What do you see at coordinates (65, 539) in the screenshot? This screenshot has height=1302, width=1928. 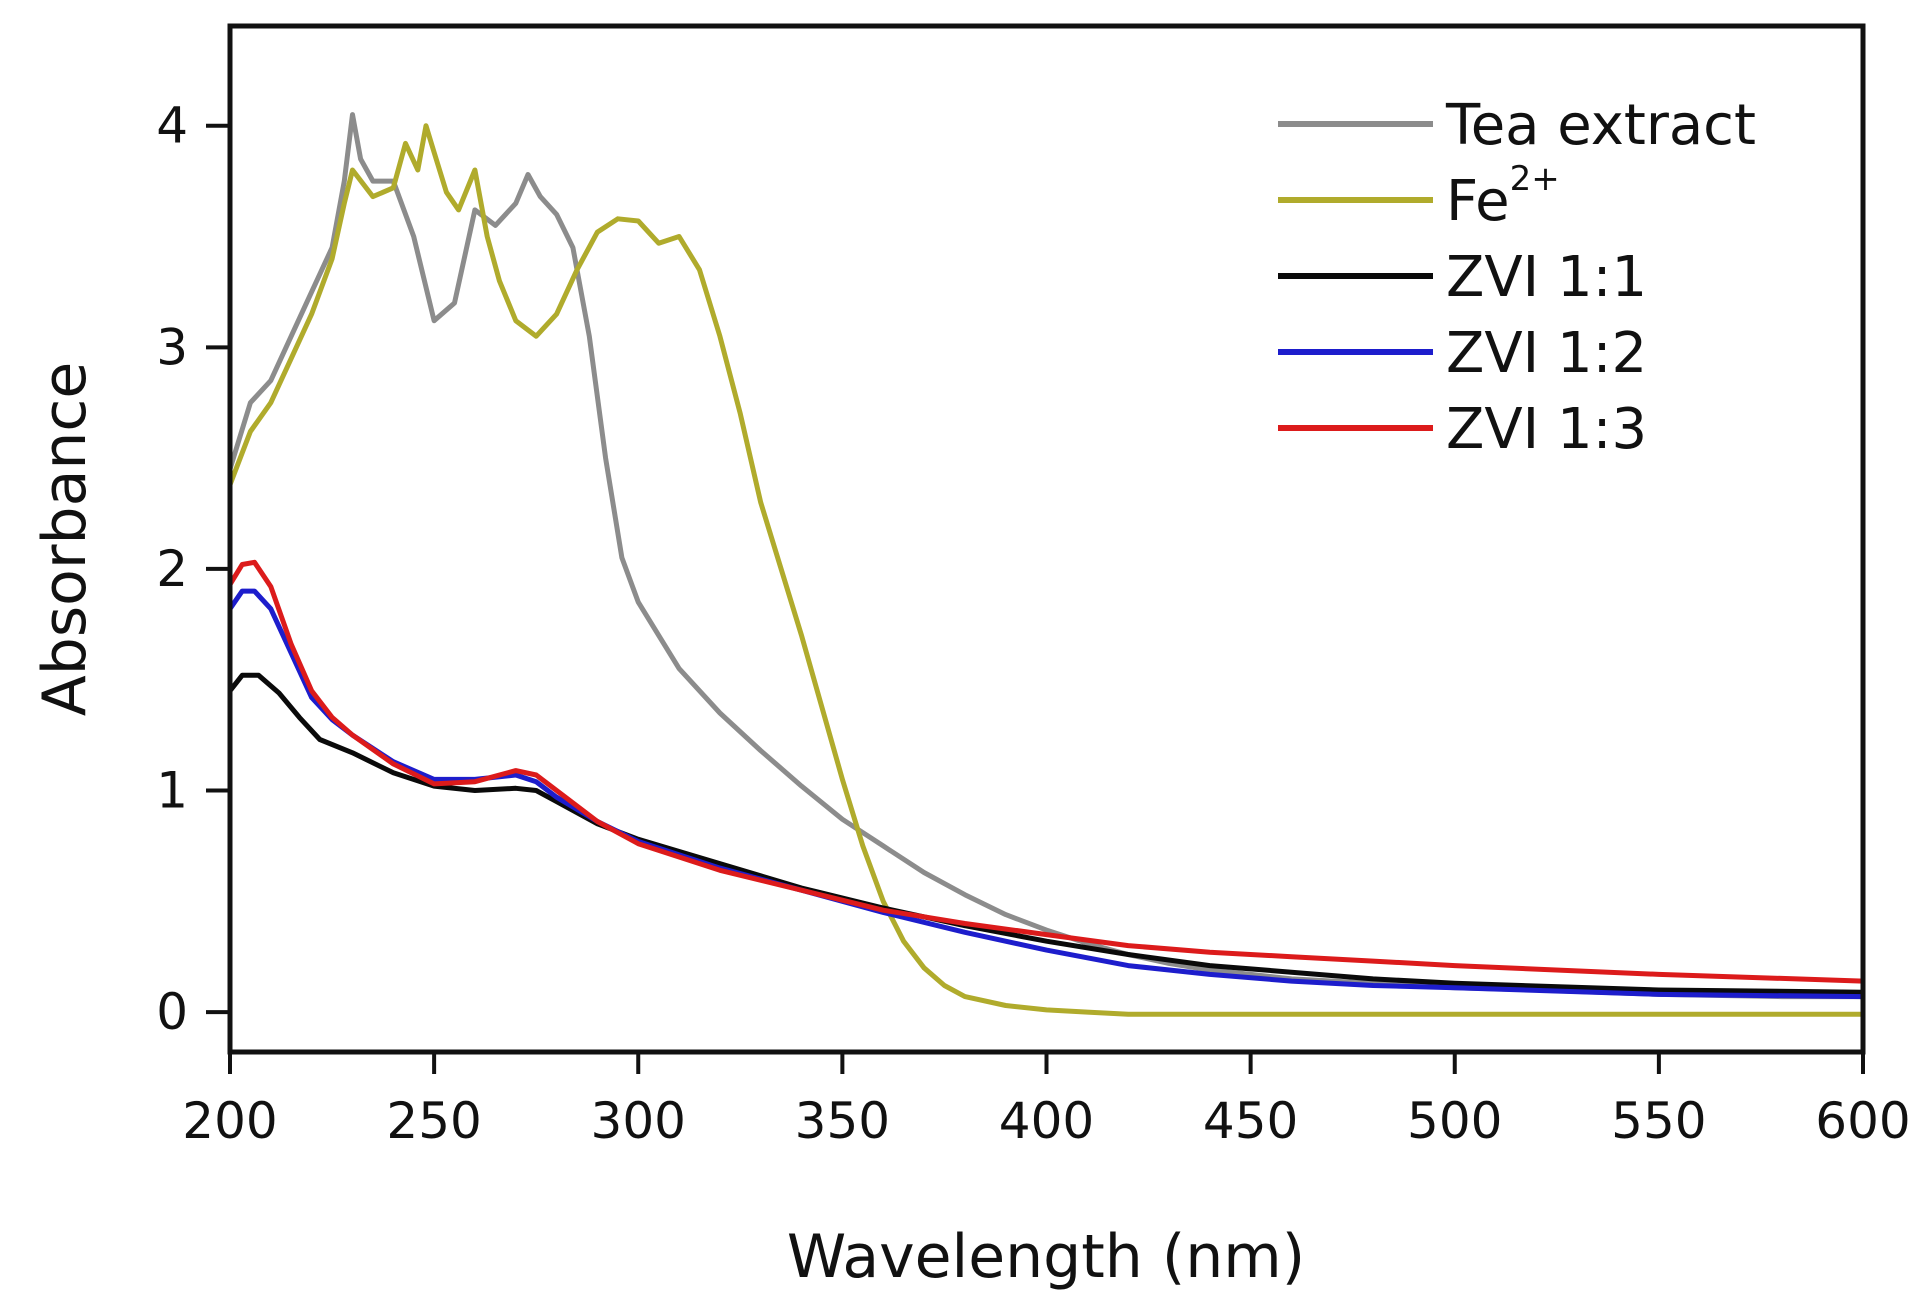 I see `y-axis-title: Absorbance` at bounding box center [65, 539].